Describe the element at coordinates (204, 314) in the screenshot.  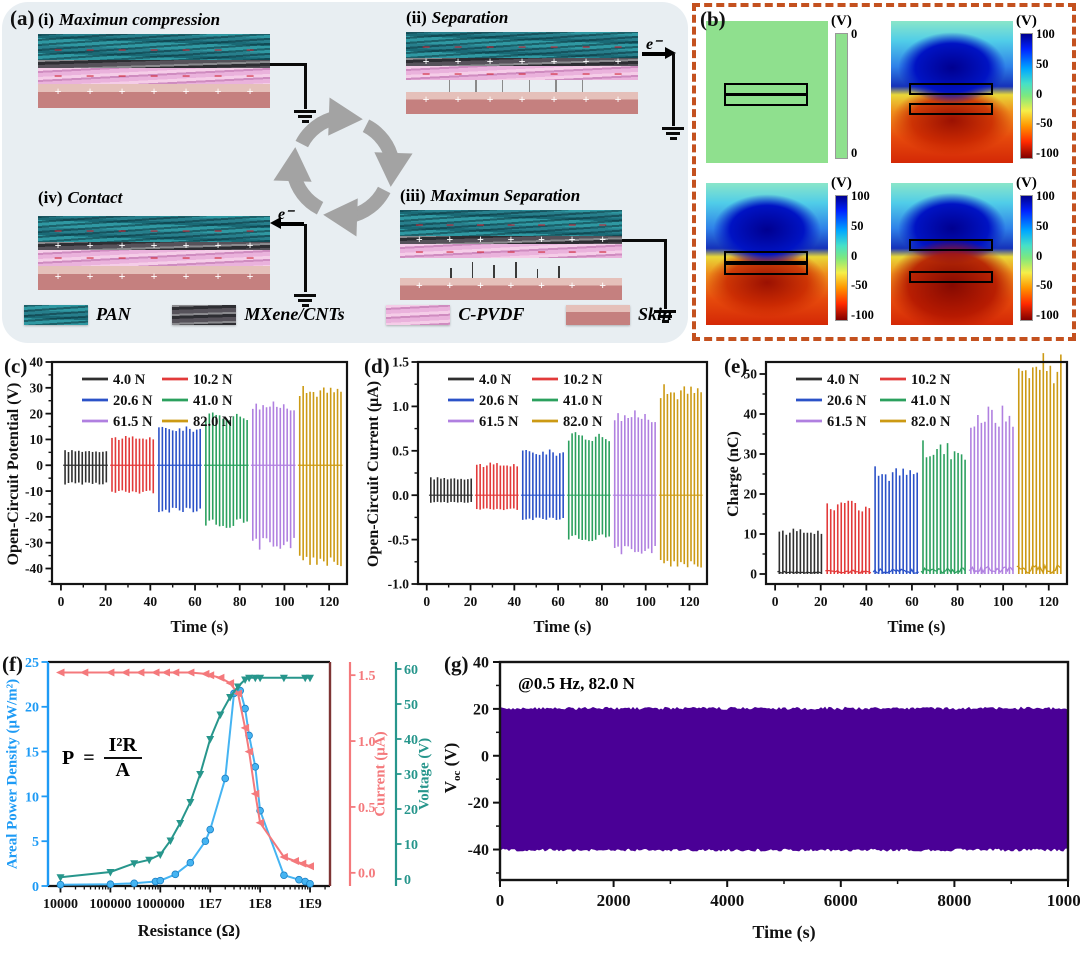
I see `mxene-cnts-swatch` at that location.